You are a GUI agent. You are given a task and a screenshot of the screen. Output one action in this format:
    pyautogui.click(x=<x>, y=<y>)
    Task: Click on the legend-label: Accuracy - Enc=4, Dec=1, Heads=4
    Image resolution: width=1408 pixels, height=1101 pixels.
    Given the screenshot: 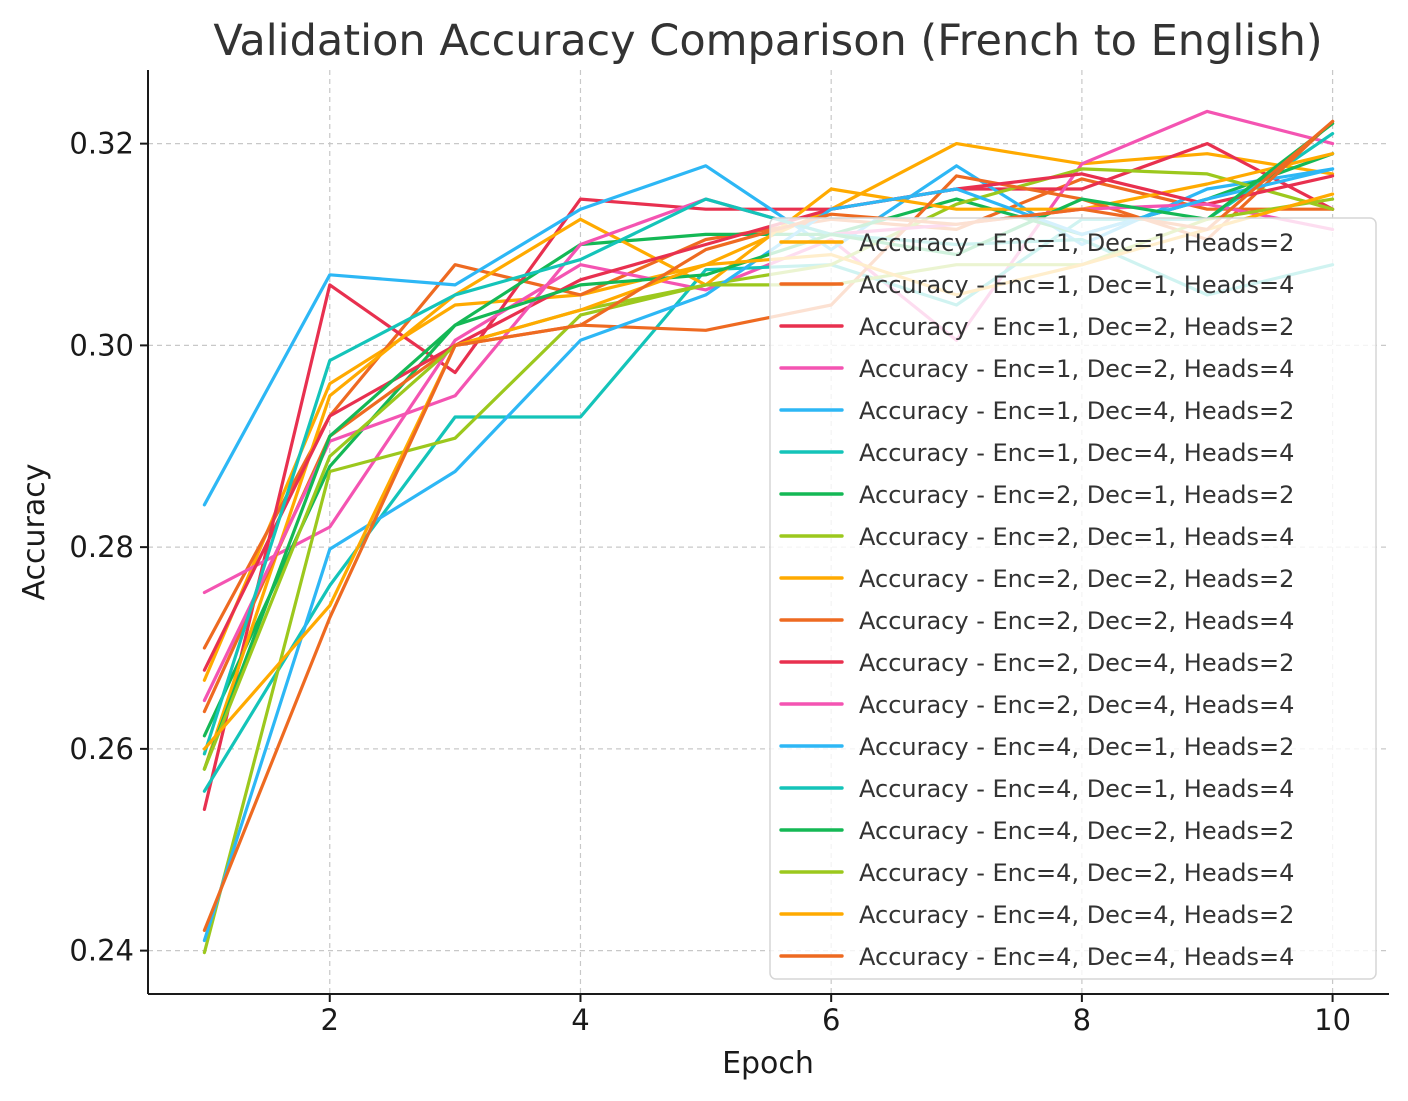 What is the action you would take?
    pyautogui.click(x=1076, y=789)
    